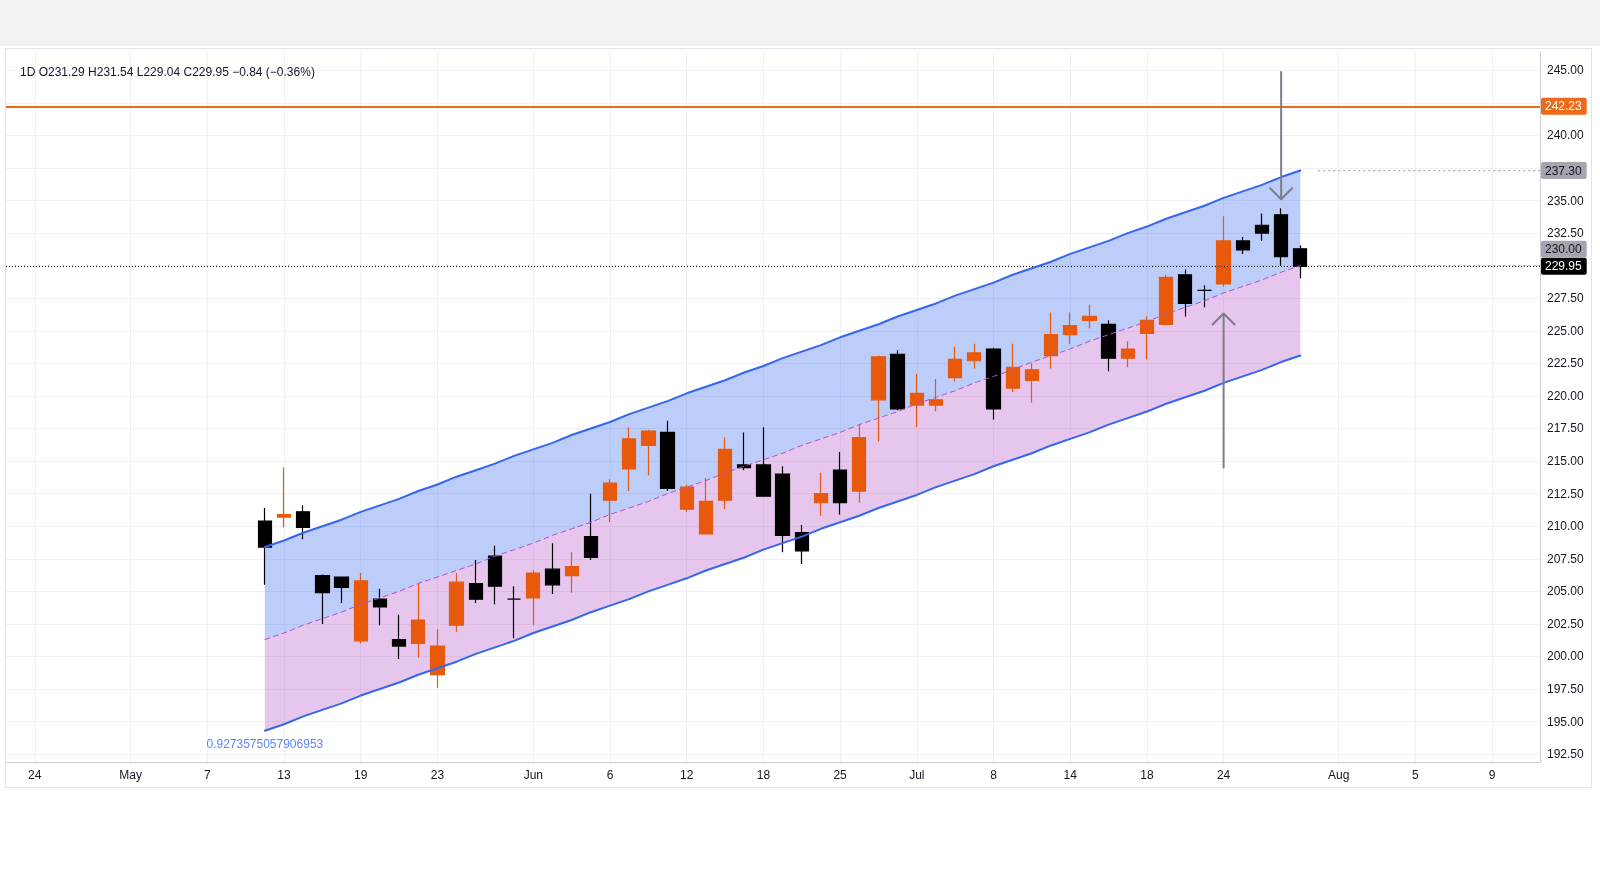 This screenshot has height=879, width=1600. What do you see at coordinates (1566, 526) in the screenshot?
I see `y-tick-label: 210.00` at bounding box center [1566, 526].